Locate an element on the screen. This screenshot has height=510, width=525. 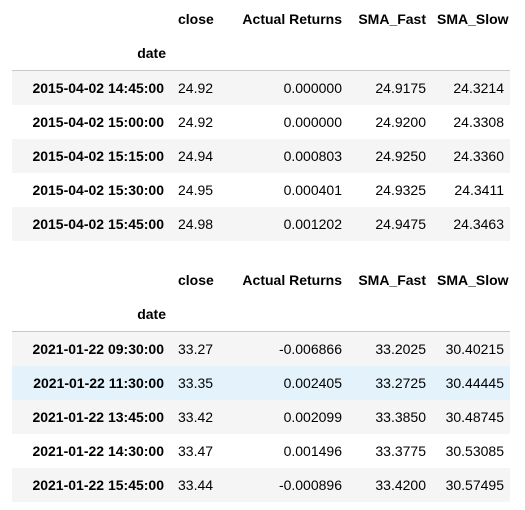
row-index-date: 2021-01-22 14:30:00 is located at coordinates (98, 451).